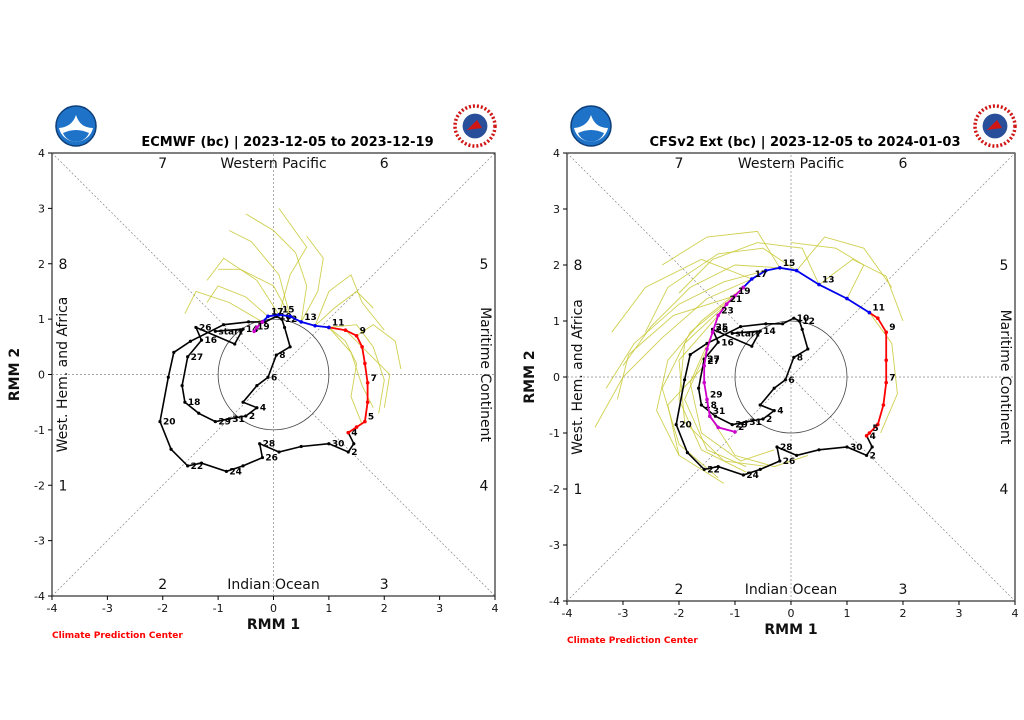  Describe the element at coordinates (554, 433) in the screenshot. I see `y-tick-label: -1` at that location.